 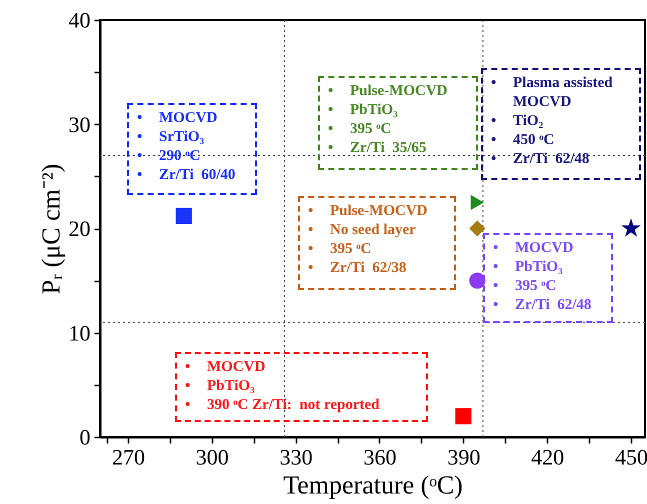 What do you see at coordinates (463, 457) in the screenshot?
I see `x-tick-label: 390` at bounding box center [463, 457].